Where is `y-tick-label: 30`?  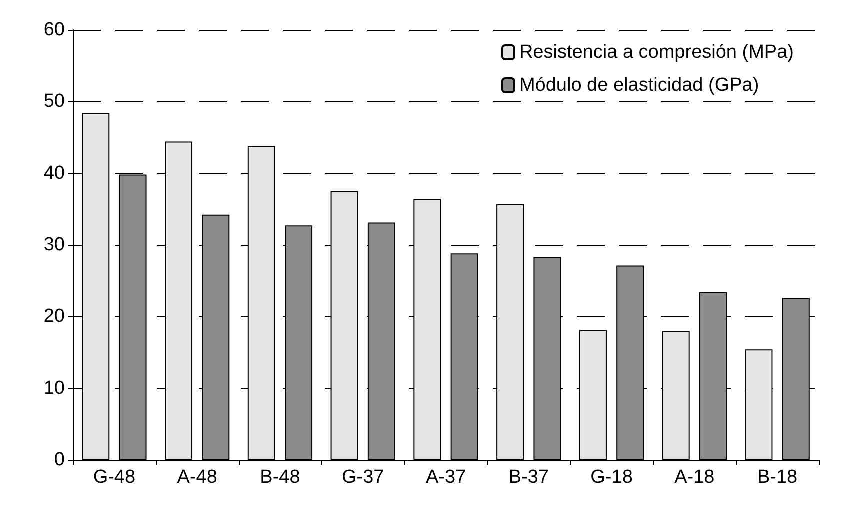
y-tick-label: 30 is located at coordinates (54, 245).